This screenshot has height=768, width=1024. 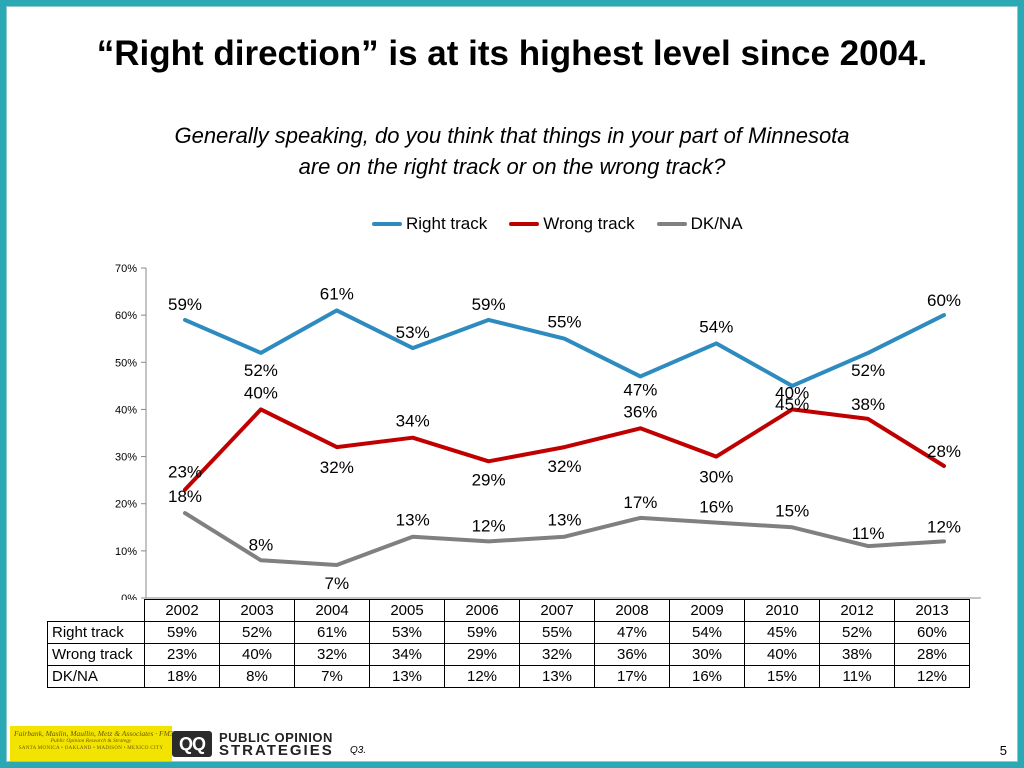 What do you see at coordinates (782, 632) in the screenshot?
I see `table-cell: 45%` at bounding box center [782, 632].